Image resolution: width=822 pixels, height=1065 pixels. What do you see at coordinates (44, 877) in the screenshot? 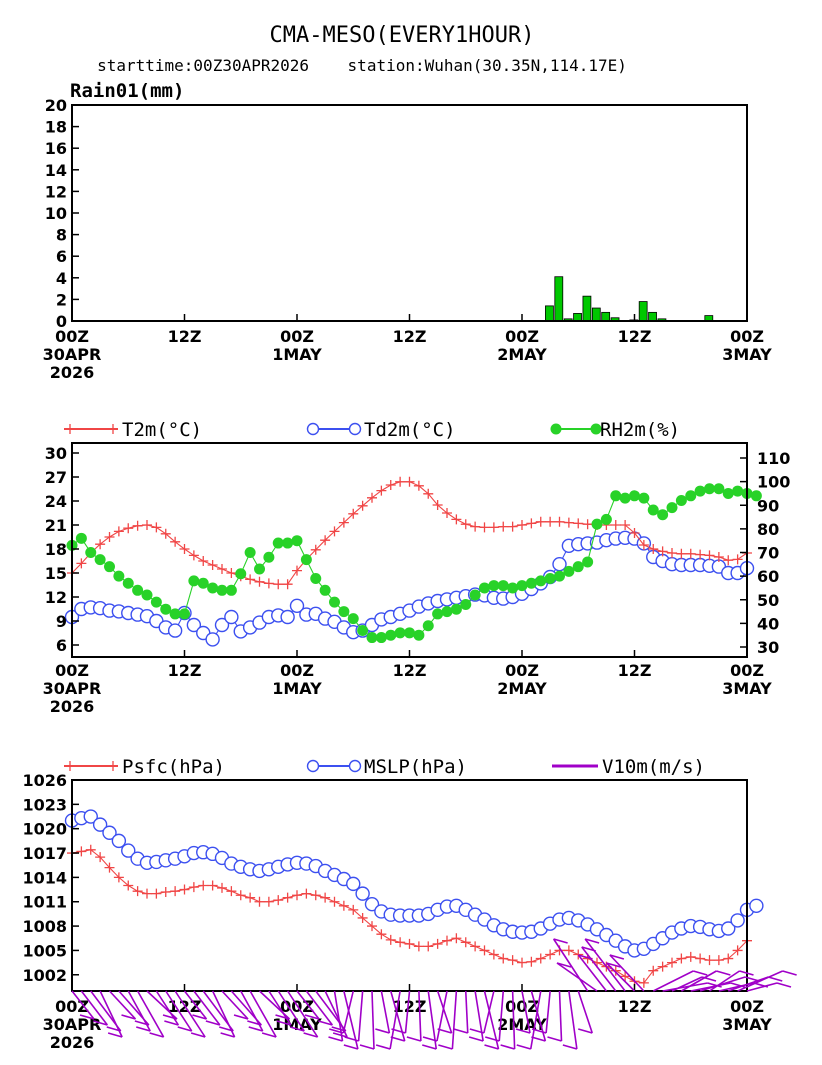
I see `y-tick-label: 1014` at bounding box center [44, 877].